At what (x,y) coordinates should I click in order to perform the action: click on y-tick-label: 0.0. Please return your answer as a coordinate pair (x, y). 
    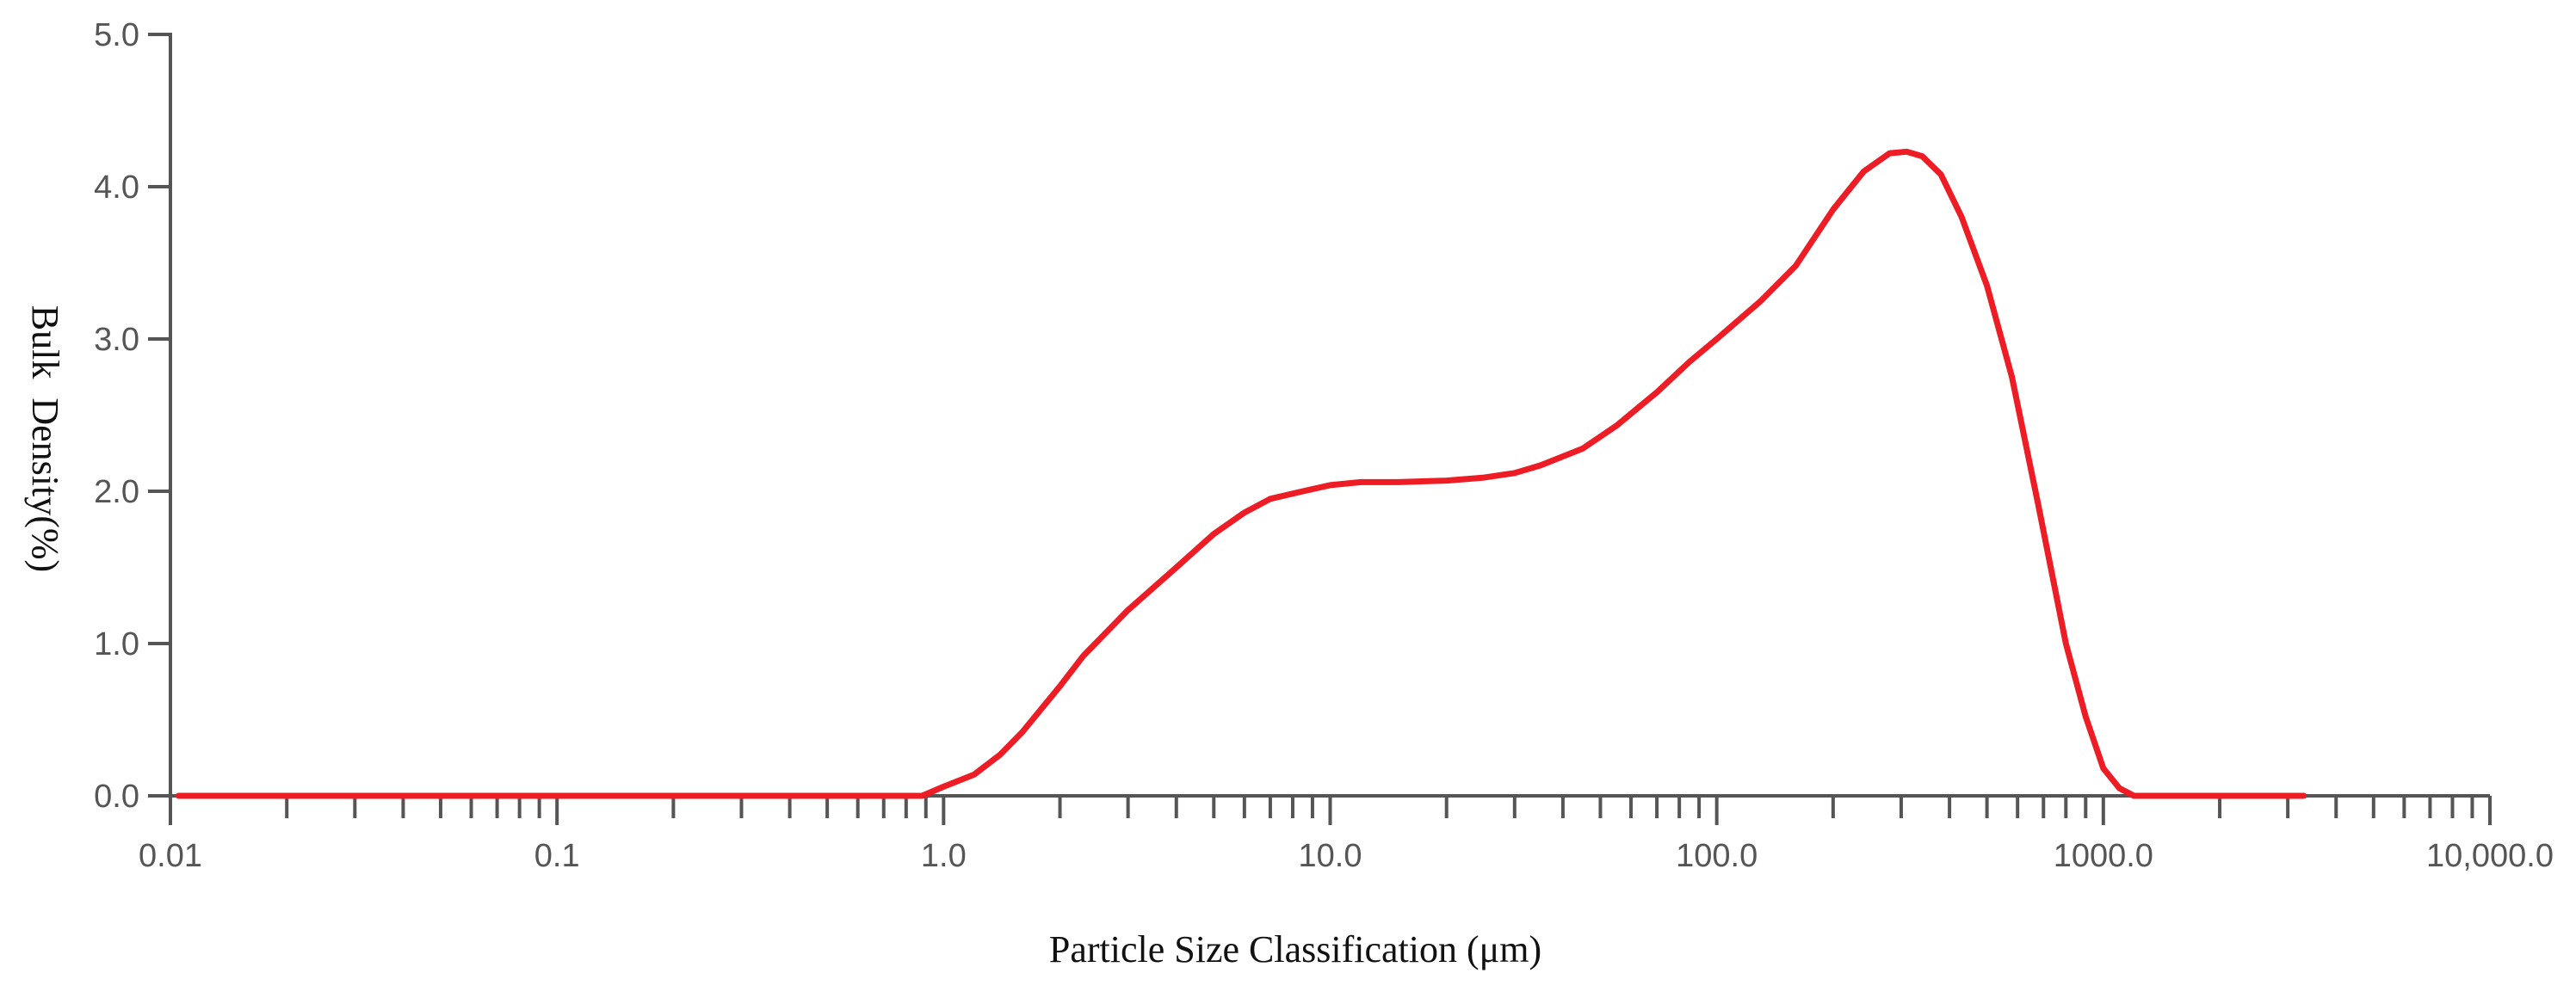
    Looking at the image, I should click on (116, 797).